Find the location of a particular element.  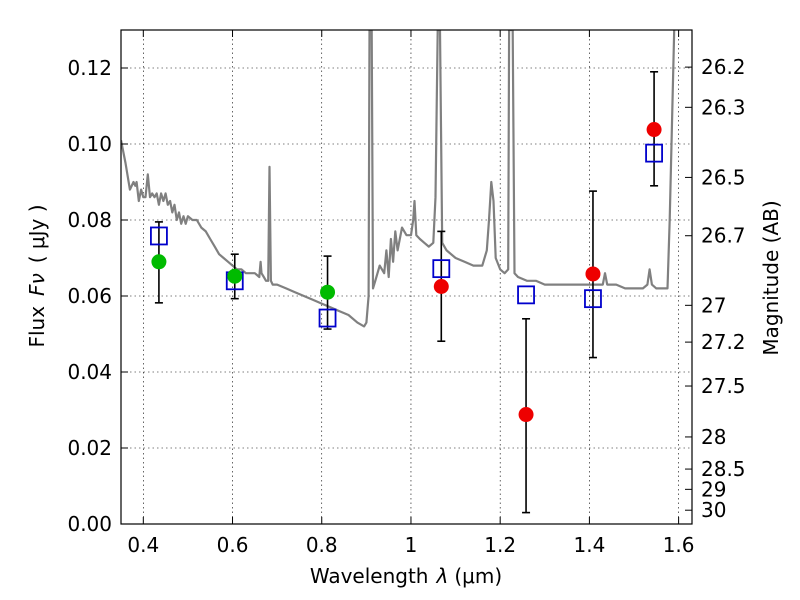

y2-axis-title: Magnitude (AB) is located at coordinates (771, 277).